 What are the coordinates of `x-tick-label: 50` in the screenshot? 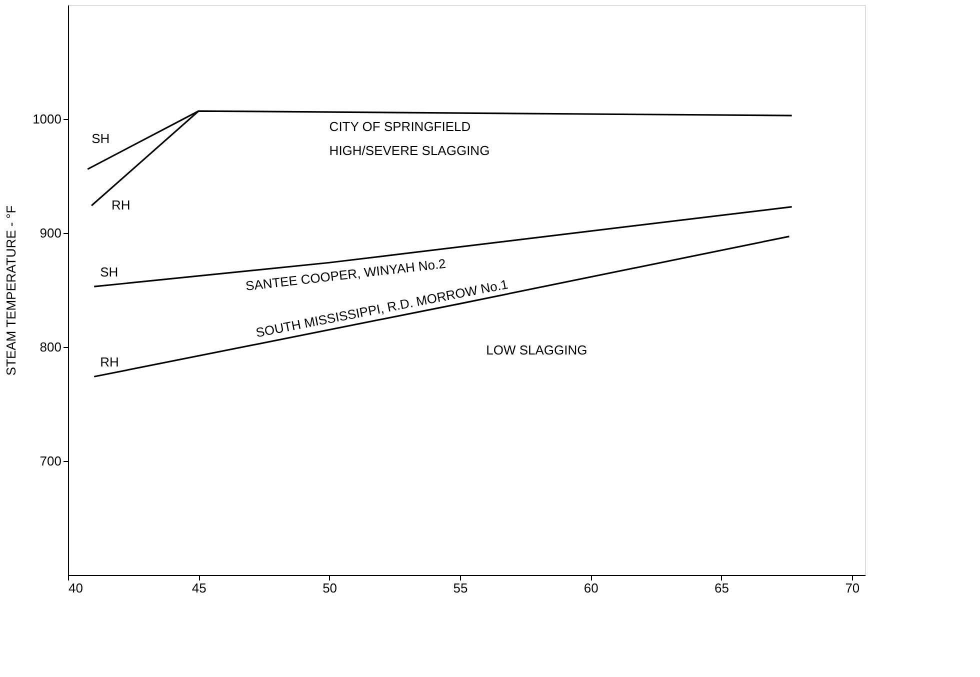 It's located at (330, 588).